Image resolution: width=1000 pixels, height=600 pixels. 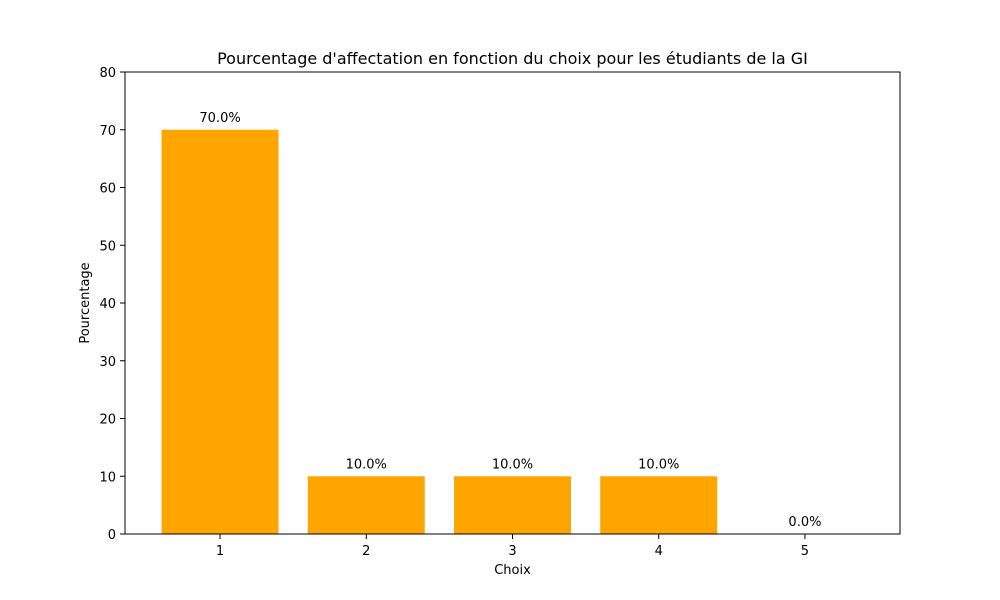 I want to click on data-label-2: 10.0%, so click(x=366, y=464).